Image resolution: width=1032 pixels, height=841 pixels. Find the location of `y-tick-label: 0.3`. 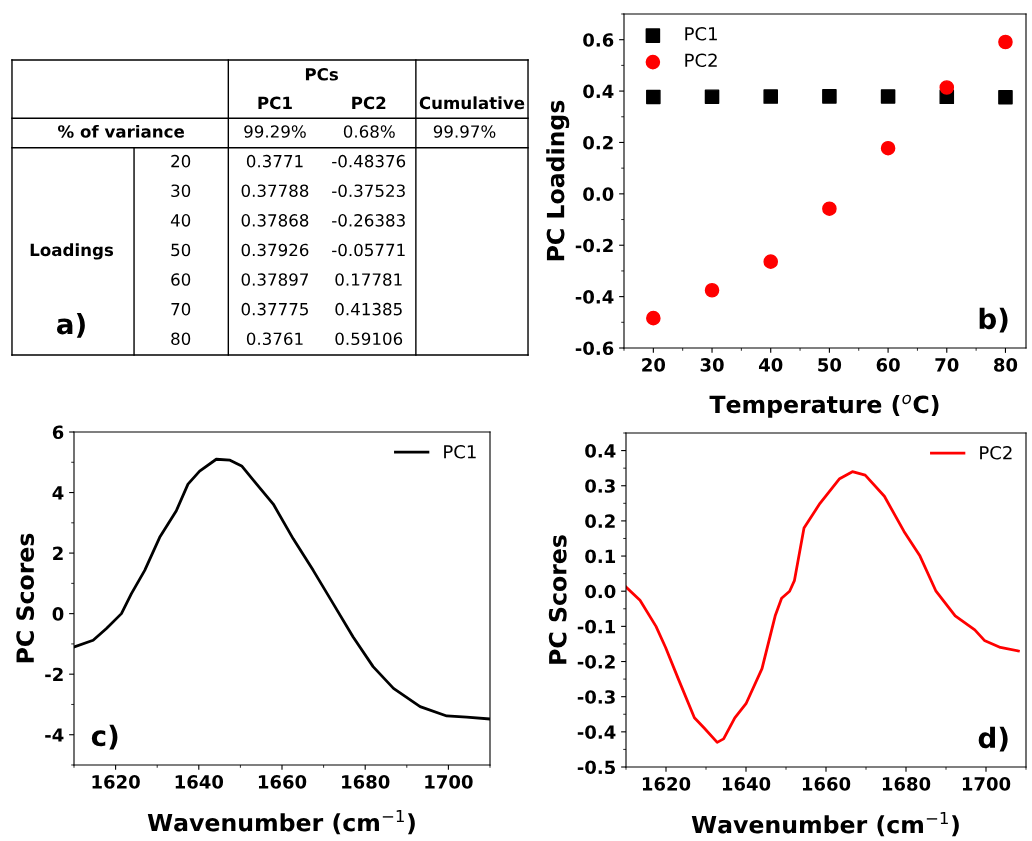

y-tick-label: 0.3 is located at coordinates (600, 486).